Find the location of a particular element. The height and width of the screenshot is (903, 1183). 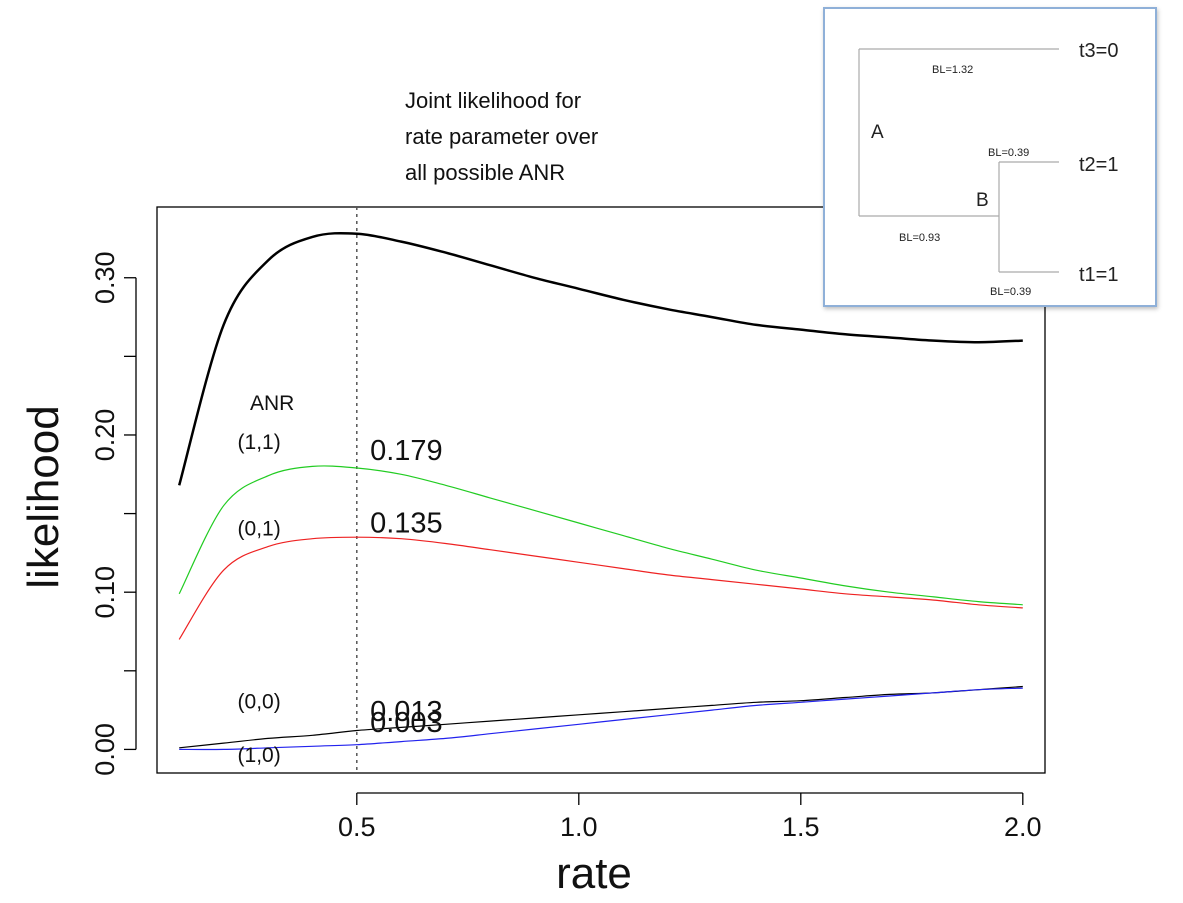

node-label-b: B is located at coordinates (982, 200).